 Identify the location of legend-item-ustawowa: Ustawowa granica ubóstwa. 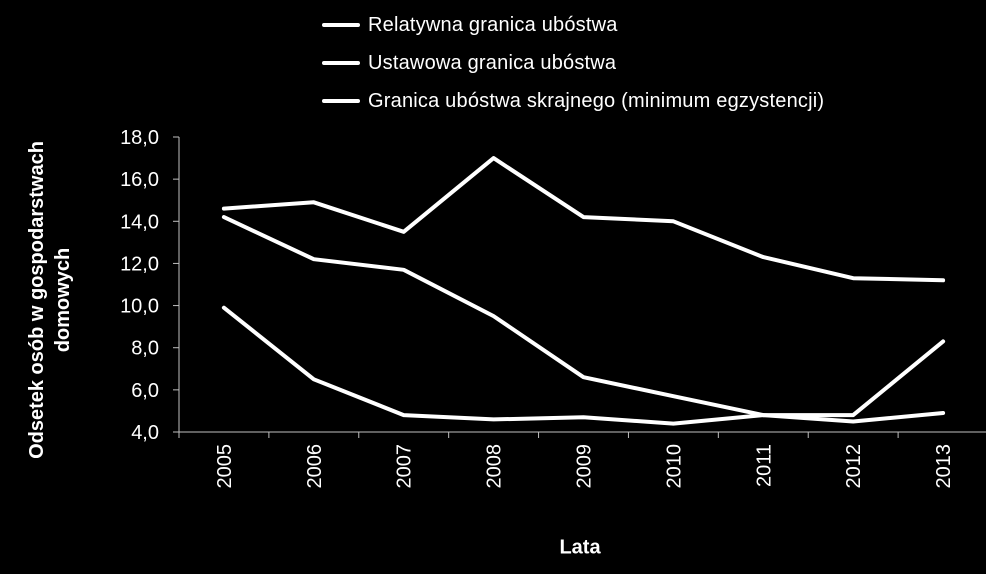
(573, 63).